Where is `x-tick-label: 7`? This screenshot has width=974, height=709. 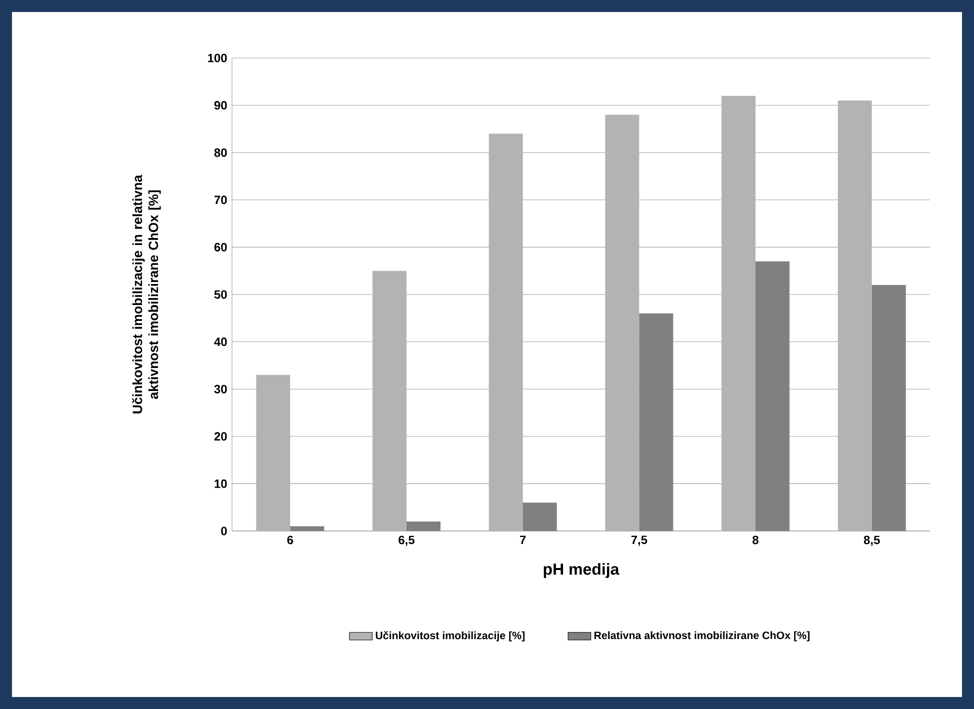
x-tick-label: 7 is located at coordinates (523, 540).